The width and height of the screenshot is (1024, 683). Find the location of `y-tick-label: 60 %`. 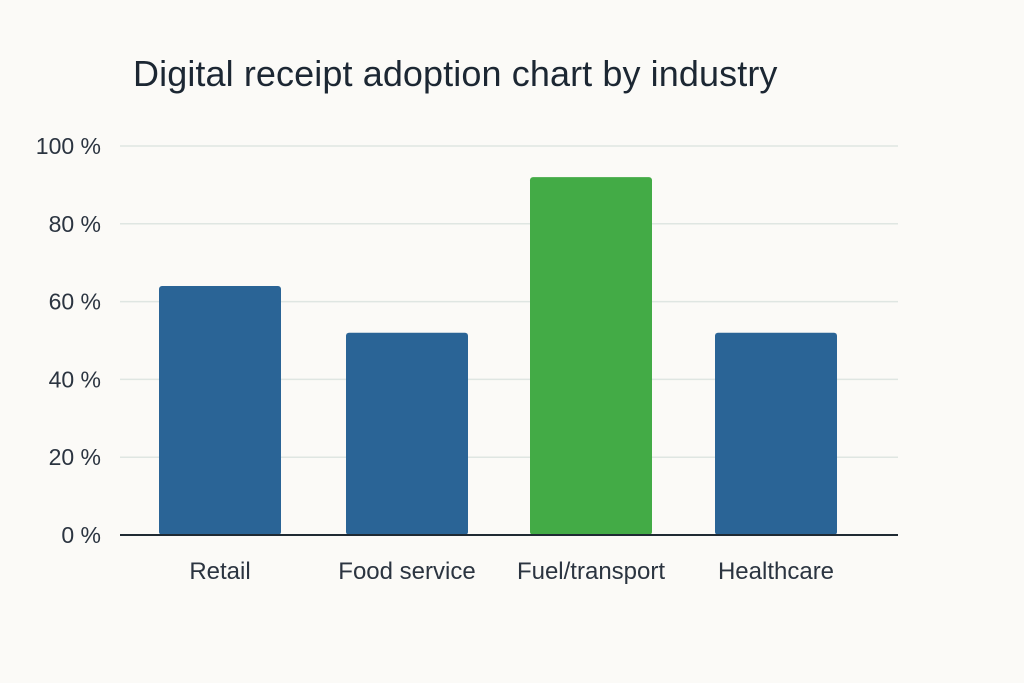

y-tick-label: 60 % is located at coordinates (75, 302).